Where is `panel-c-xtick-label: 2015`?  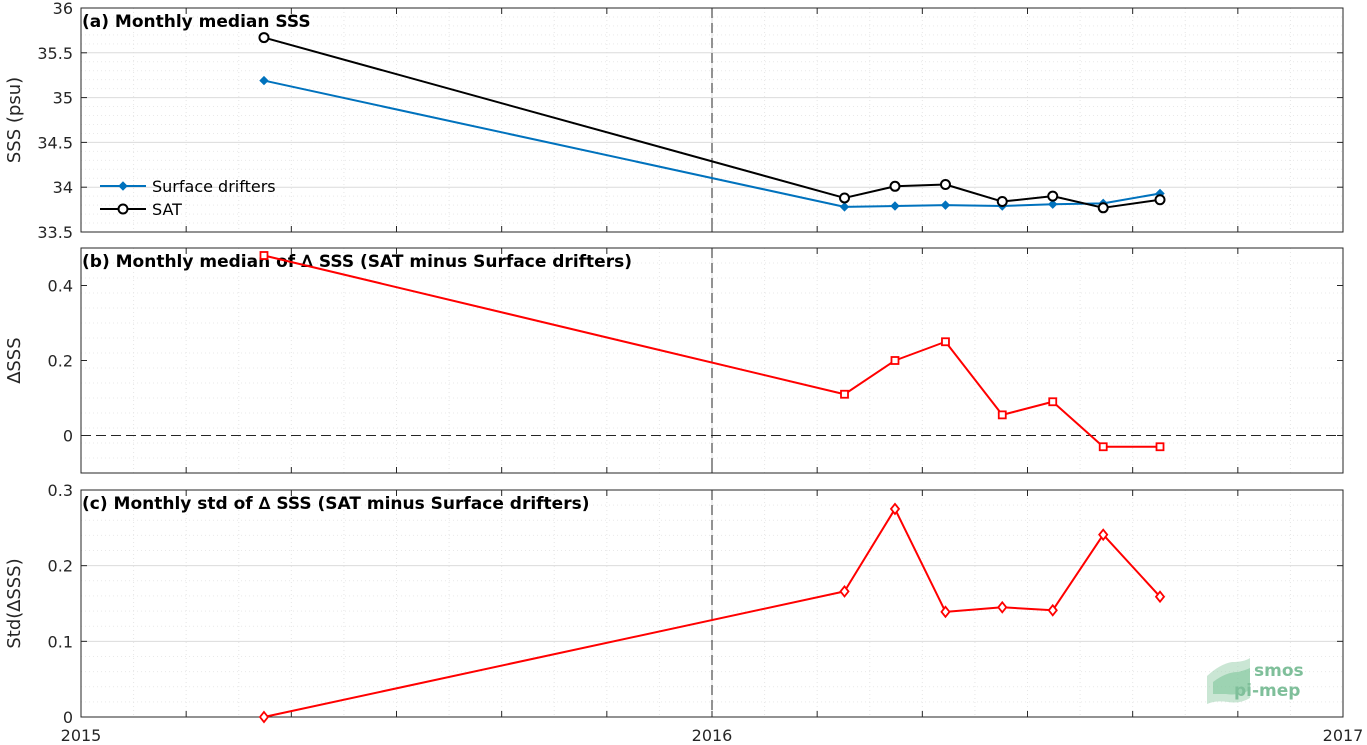
panel-c-xtick-label: 2015 is located at coordinates (81, 735).